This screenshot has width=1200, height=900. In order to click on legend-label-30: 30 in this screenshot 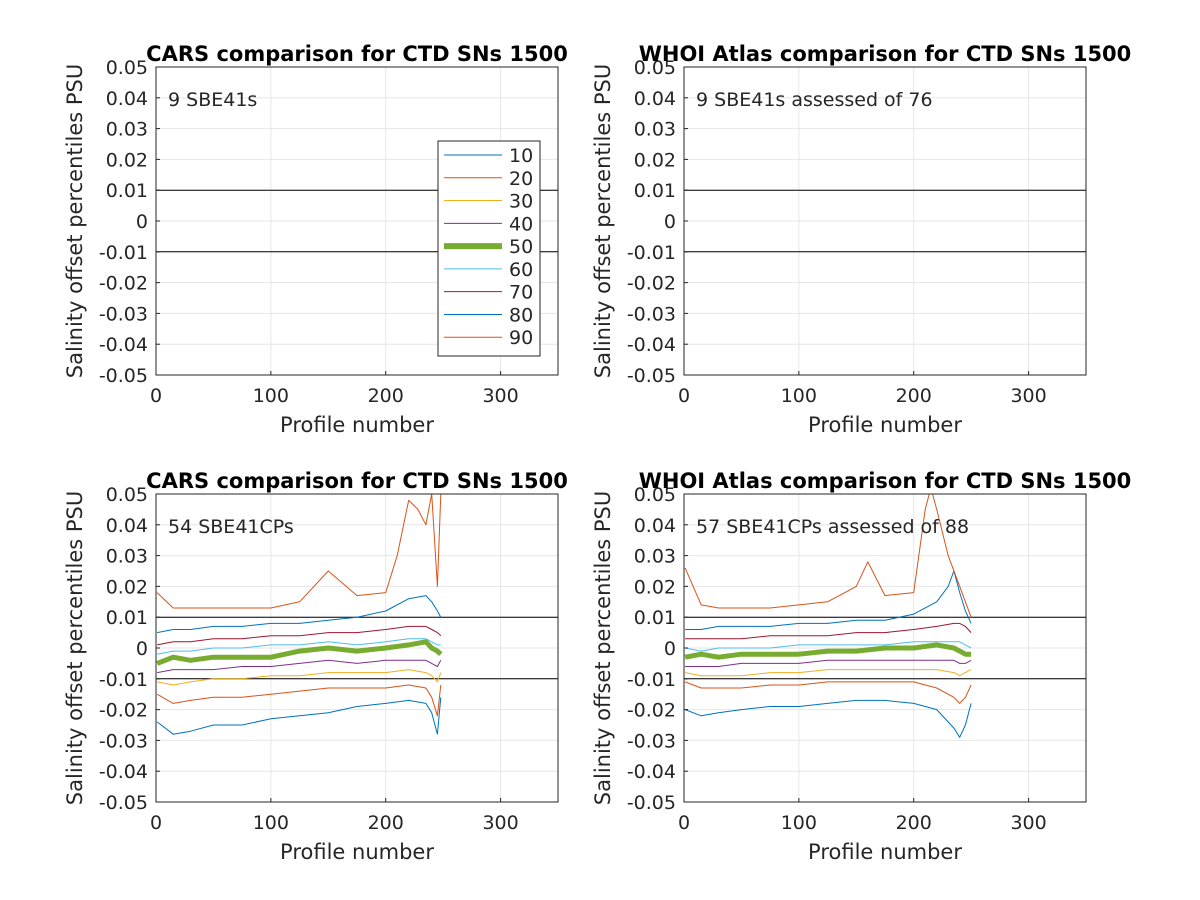, I will do `click(521, 202)`.